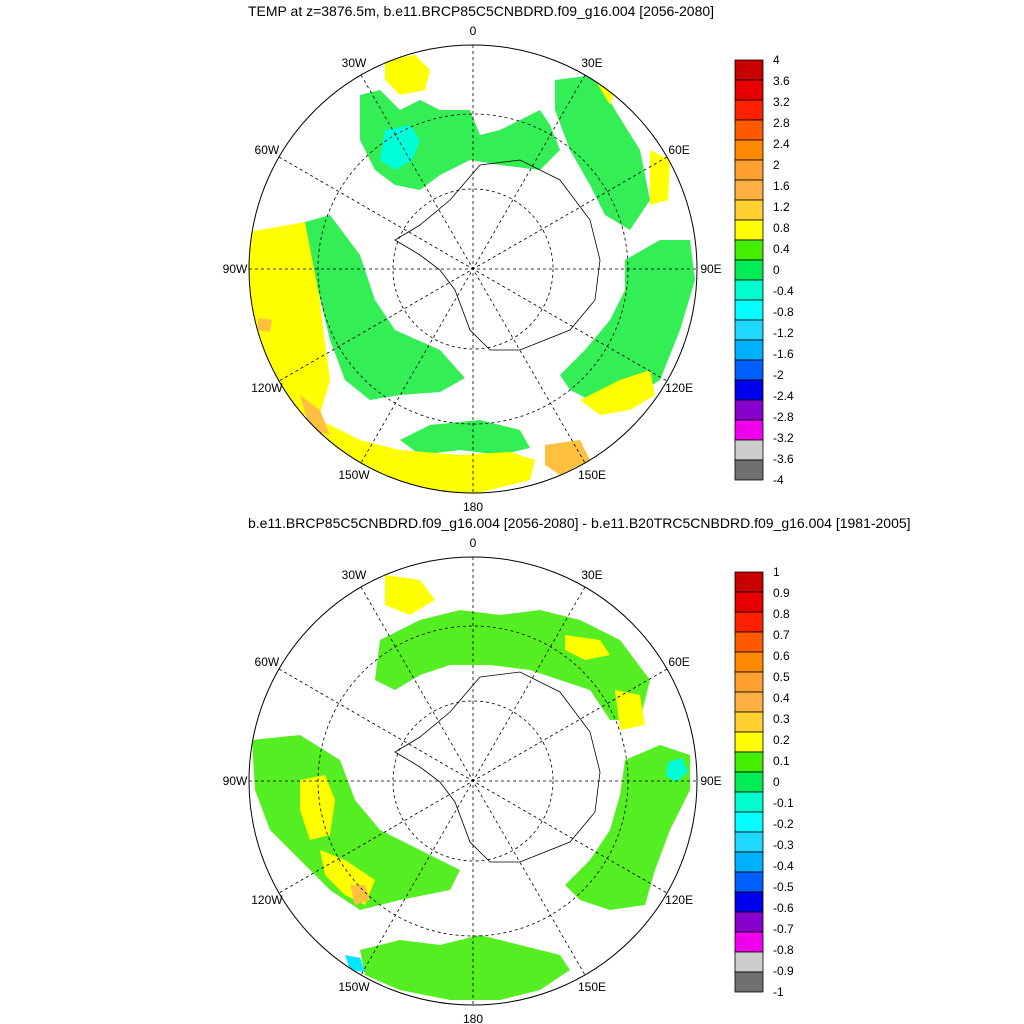 The height and width of the screenshot is (1024, 1024). What do you see at coordinates (783, 845) in the screenshot?
I see `colorbar-label: -0.3` at bounding box center [783, 845].